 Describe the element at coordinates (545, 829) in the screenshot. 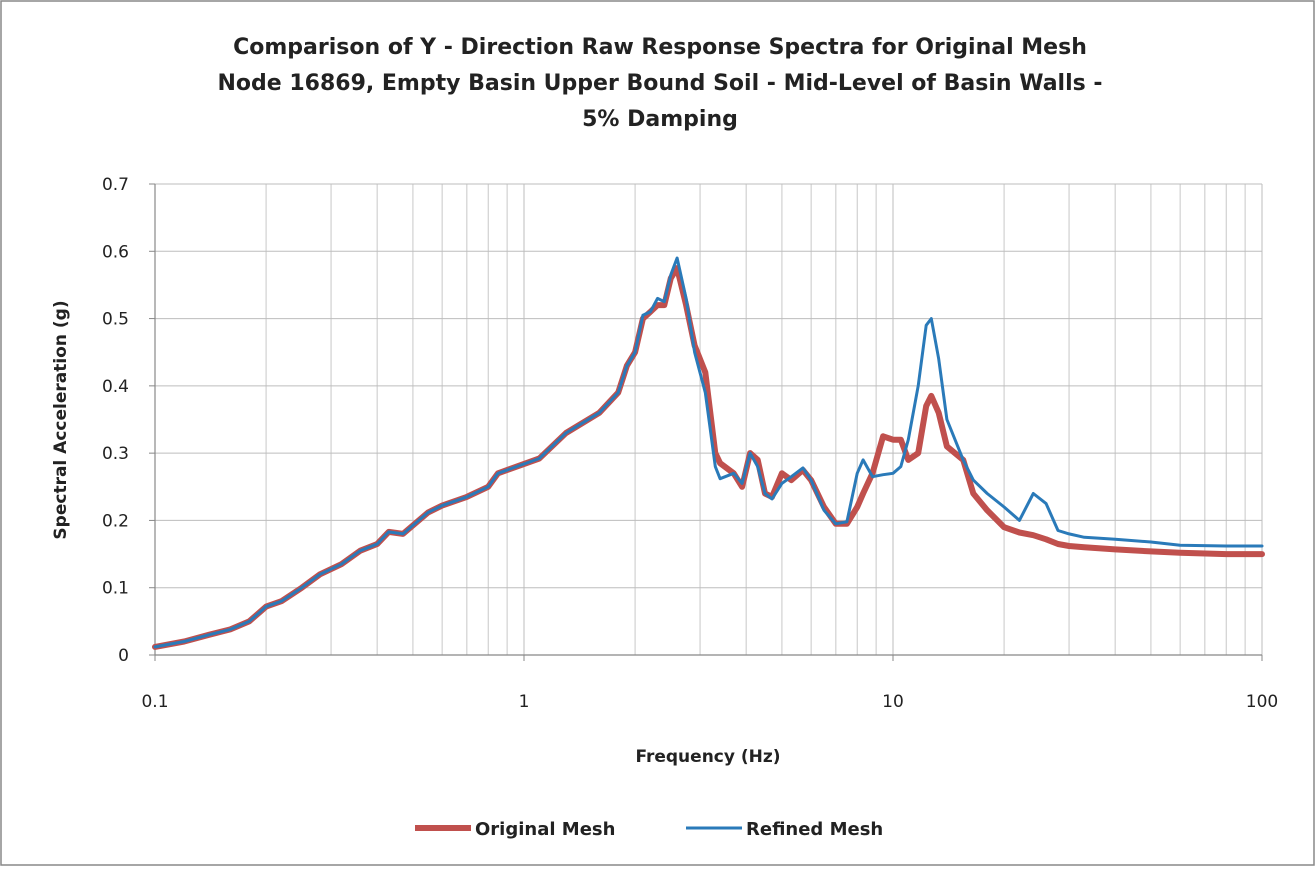

I see `legend-label: Original Mesh` at that location.